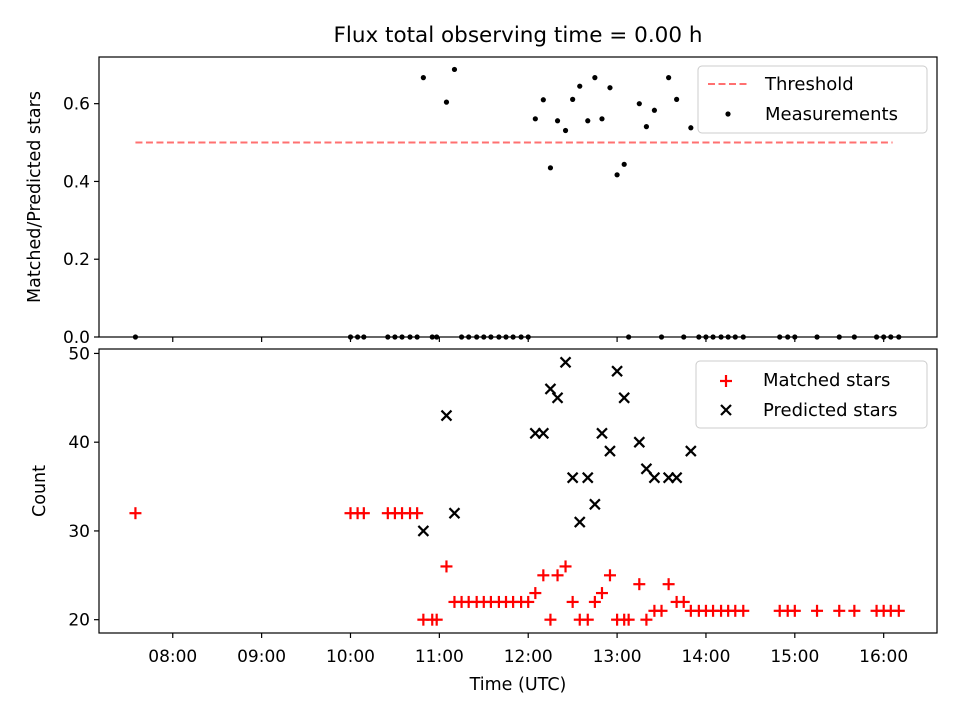 Image resolution: width=960 pixels, height=720 pixels. Describe the element at coordinates (831, 114) in the screenshot. I see `legend-measurements-label: Measurements` at that location.